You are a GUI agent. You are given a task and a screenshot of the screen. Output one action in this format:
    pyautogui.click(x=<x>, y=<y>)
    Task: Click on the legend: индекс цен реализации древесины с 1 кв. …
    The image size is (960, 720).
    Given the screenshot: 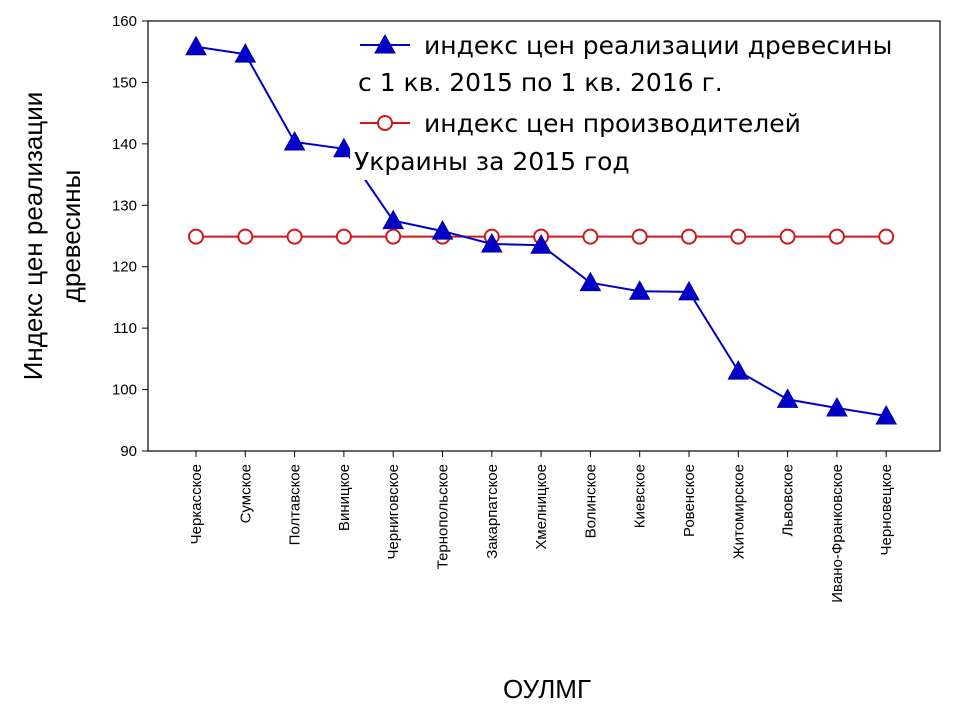 What is the action you would take?
    pyautogui.click(x=641, y=104)
    